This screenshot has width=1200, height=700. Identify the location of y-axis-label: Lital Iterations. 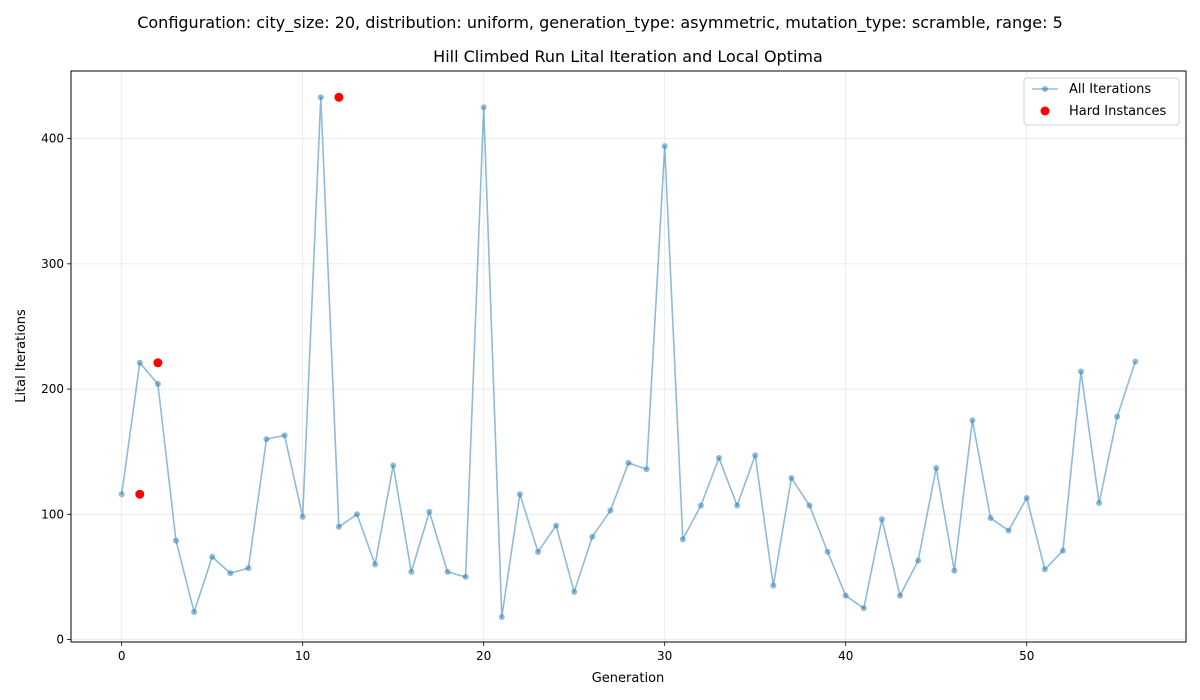
(21, 356).